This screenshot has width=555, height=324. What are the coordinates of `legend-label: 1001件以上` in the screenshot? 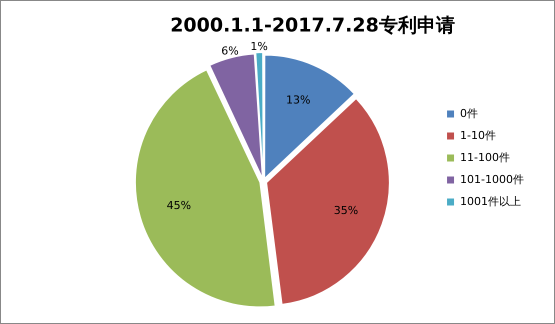 It's located at (491, 201).